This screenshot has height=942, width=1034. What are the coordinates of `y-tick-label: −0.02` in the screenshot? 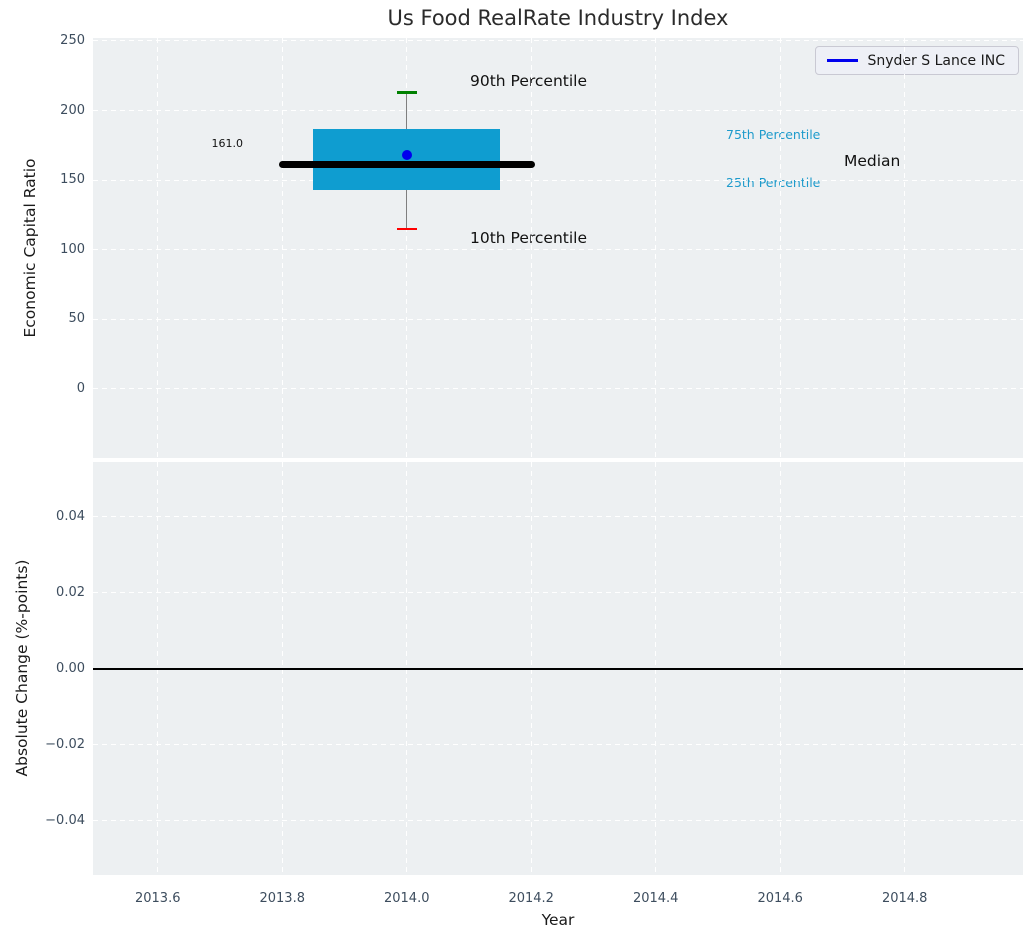 It's located at (65, 745).